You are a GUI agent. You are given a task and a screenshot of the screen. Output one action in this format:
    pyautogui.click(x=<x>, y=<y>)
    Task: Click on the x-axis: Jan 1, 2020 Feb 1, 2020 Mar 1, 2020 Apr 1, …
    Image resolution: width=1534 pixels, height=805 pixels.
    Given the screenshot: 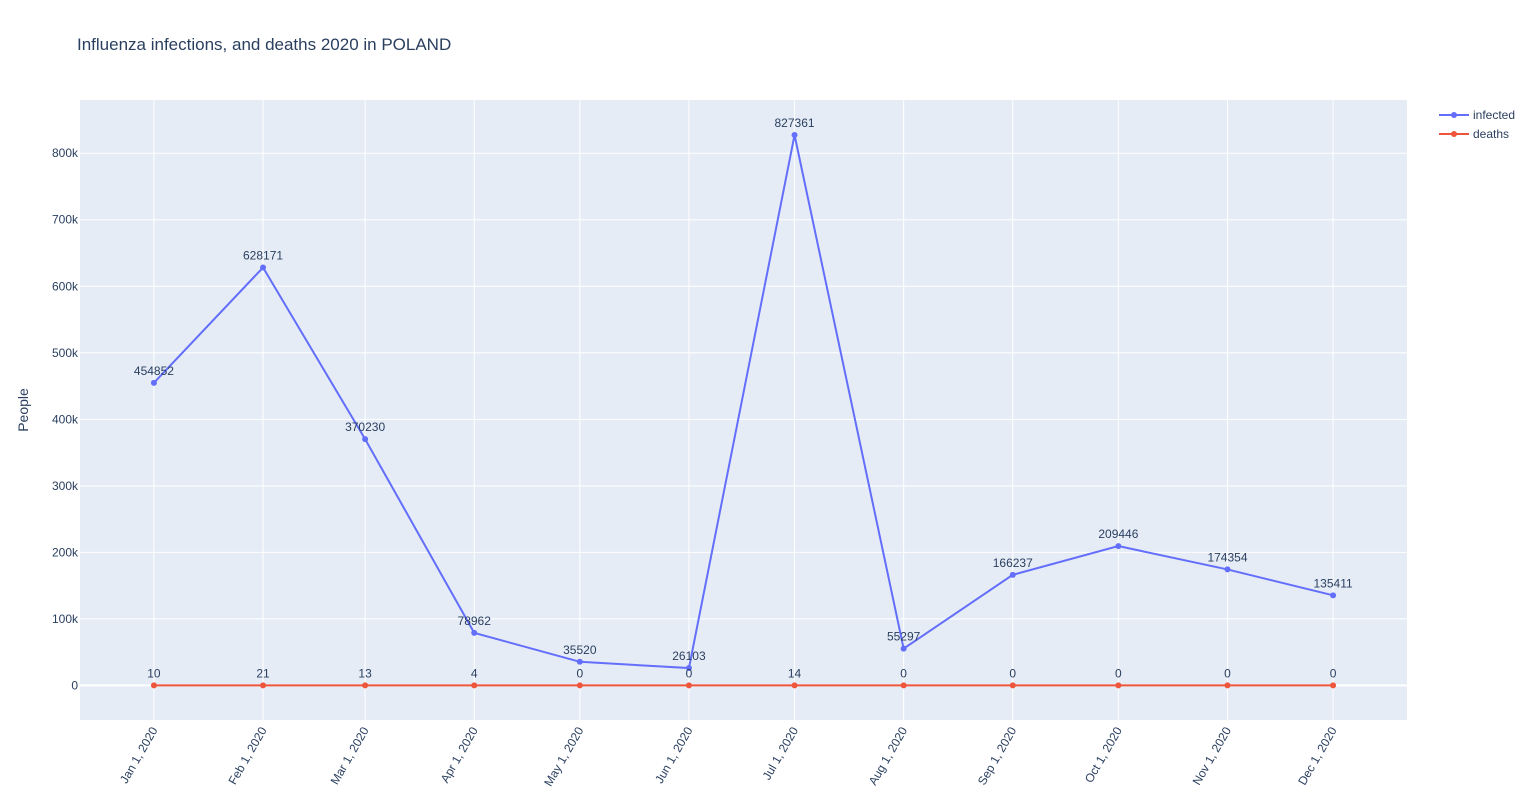 What is the action you would take?
    pyautogui.click(x=728, y=756)
    